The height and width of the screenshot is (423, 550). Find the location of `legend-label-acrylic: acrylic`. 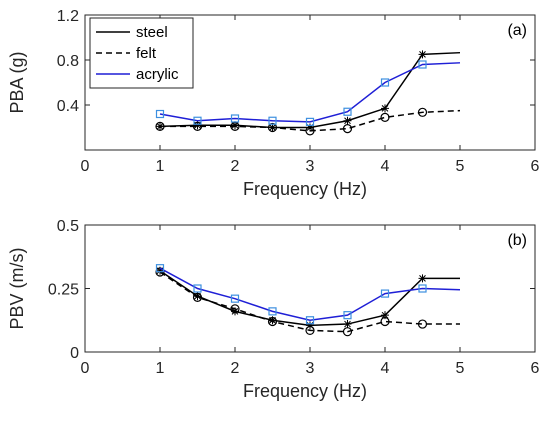

legend-label-acrylic: acrylic is located at coordinates (157, 74).